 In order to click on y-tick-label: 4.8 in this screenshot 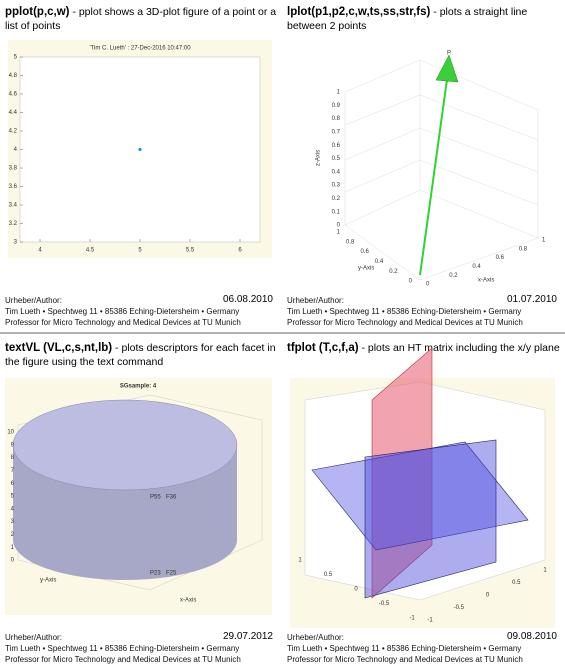, I will do `click(13, 76)`.